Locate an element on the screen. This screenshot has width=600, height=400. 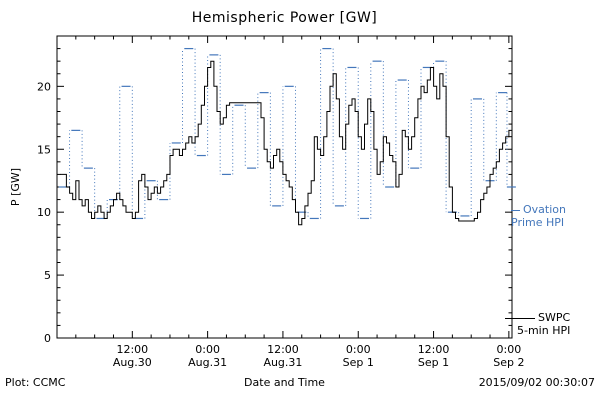
legend-ovation-label1: Ovation is located at coordinates (544, 209).